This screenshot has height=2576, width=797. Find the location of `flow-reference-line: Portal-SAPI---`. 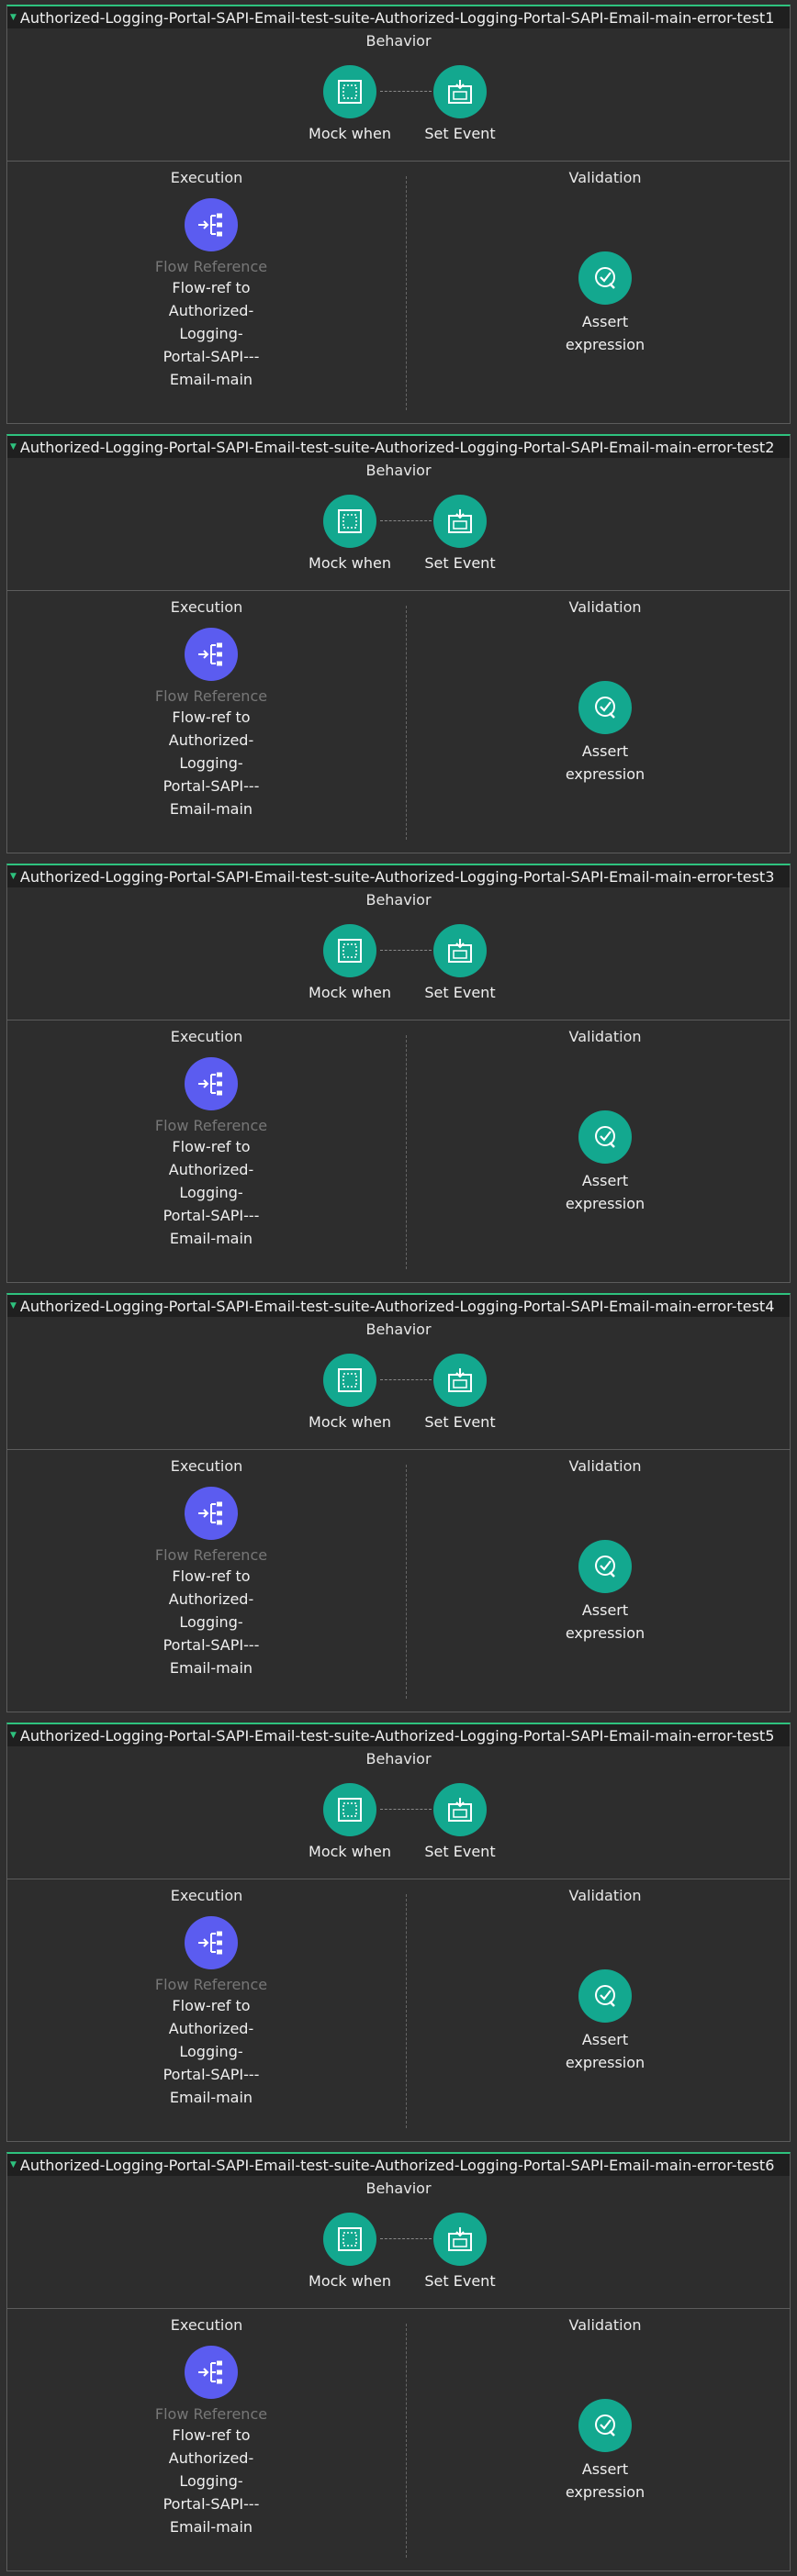

flow-reference-line: Portal-SAPI--- is located at coordinates (211, 2074).